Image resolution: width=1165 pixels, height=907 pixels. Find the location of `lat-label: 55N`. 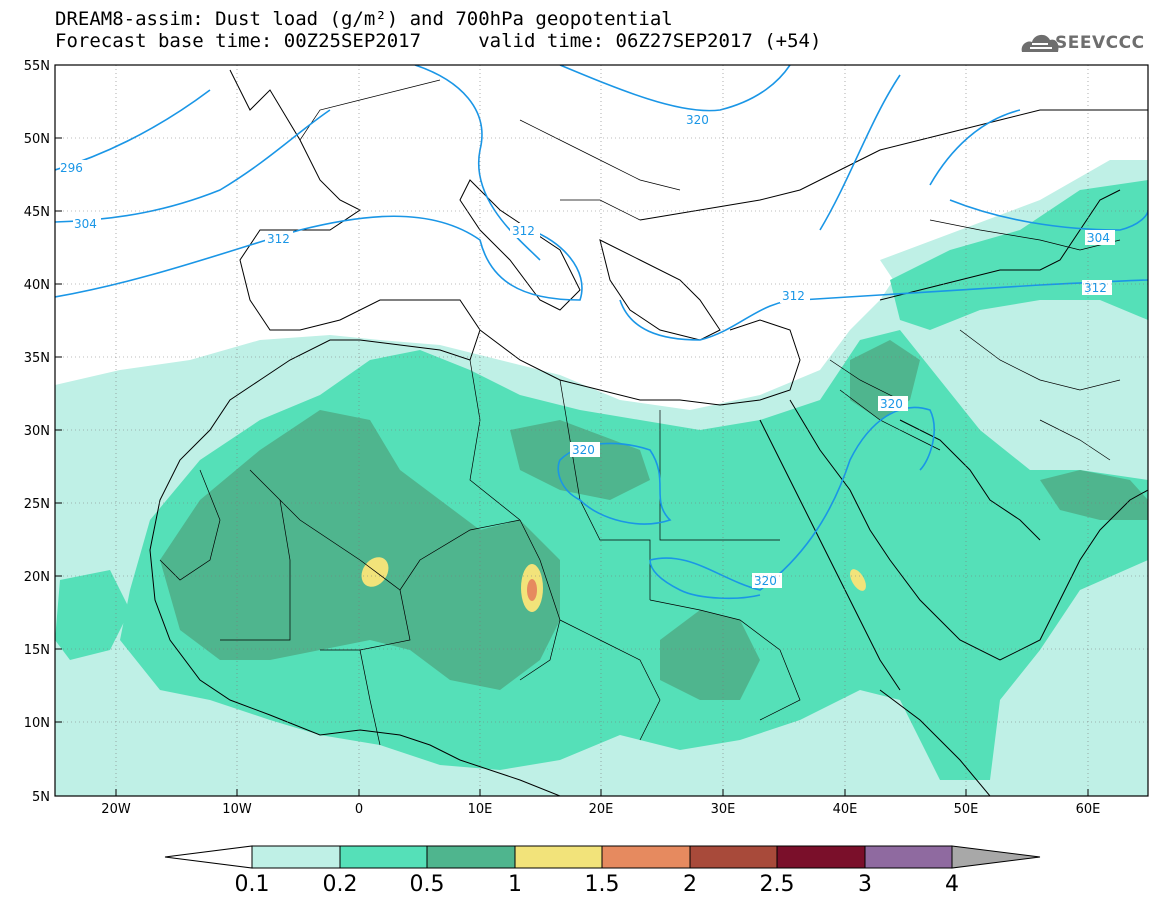

lat-label: 55N is located at coordinates (37, 66).